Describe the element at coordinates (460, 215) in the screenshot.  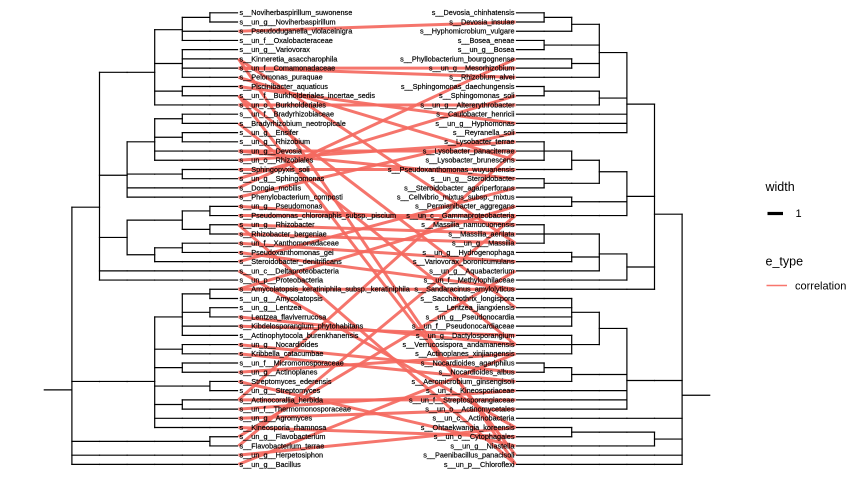
I see `svg-text: s__un_c__Gammaproteobacteria` at that location.